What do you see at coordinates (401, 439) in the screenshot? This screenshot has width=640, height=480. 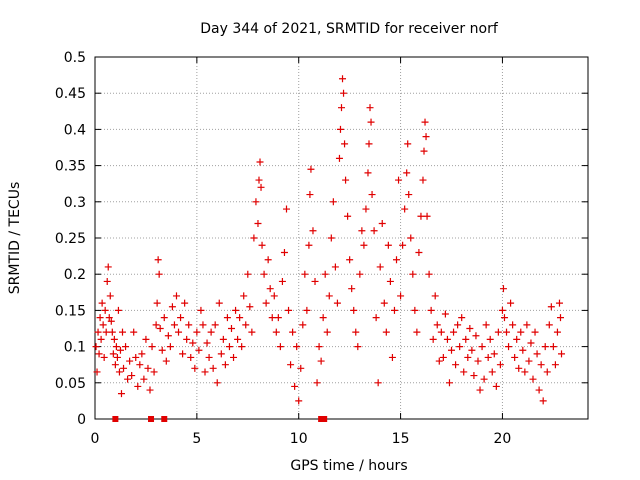 I see `x-tick-label: 15` at bounding box center [401, 439].